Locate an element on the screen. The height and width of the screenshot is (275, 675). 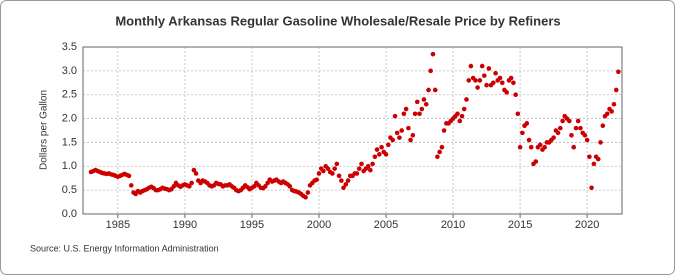
y-tick-label: 1.5 is located at coordinates (69, 142).